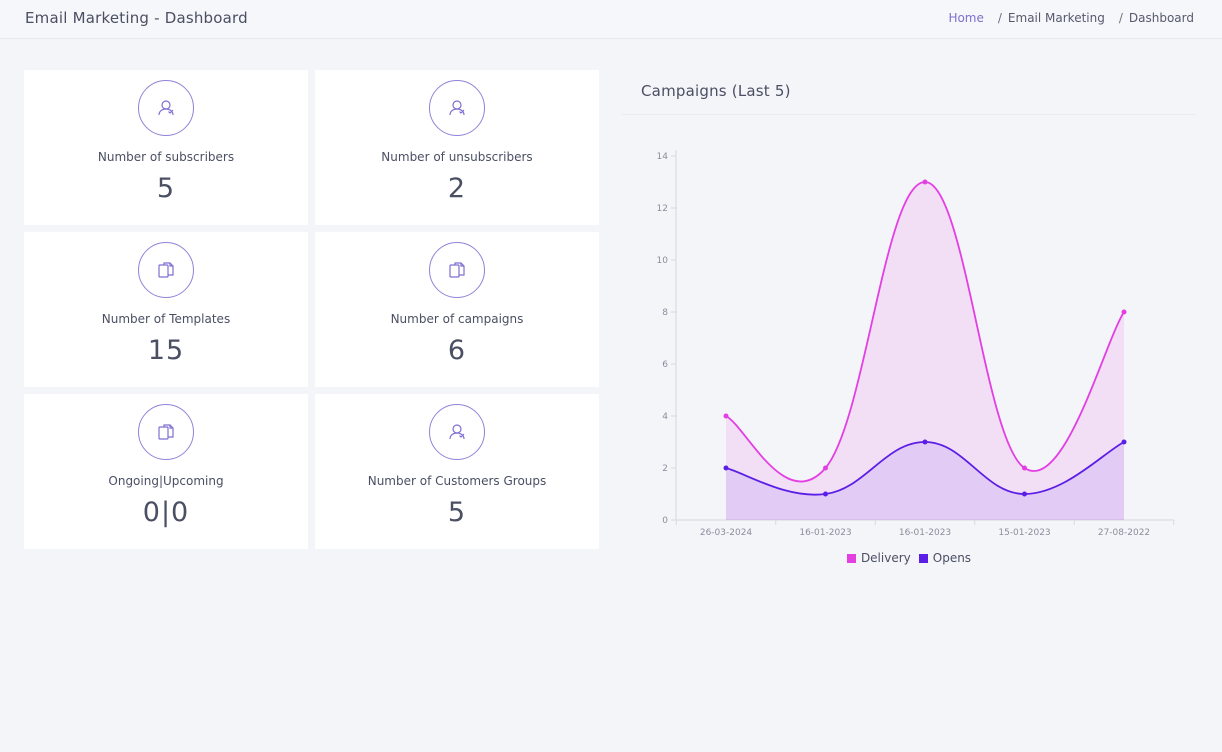 Image resolution: width=1222 pixels, height=752 pixels. Describe the element at coordinates (952, 558) in the screenshot. I see `legend-label: Opens` at that location.